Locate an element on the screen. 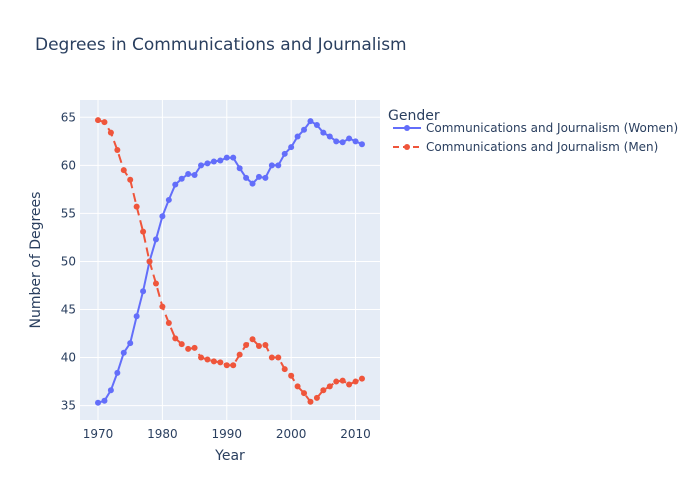  x-tick-label: 1990 is located at coordinates (227, 434).